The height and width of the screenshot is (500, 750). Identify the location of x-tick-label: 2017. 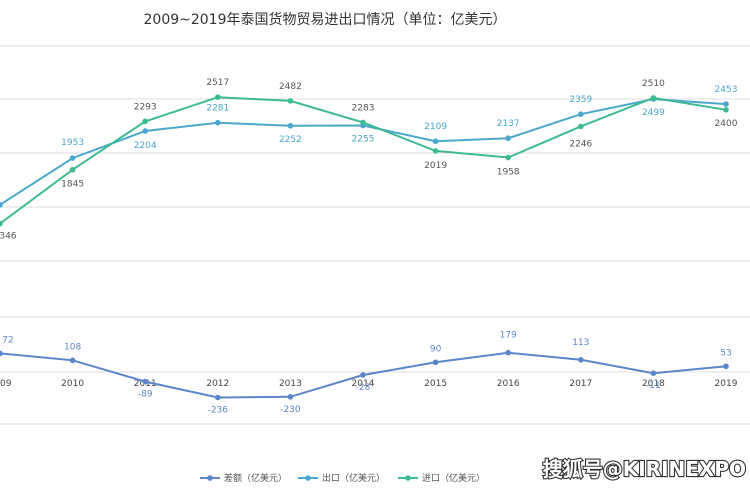
(580, 384).